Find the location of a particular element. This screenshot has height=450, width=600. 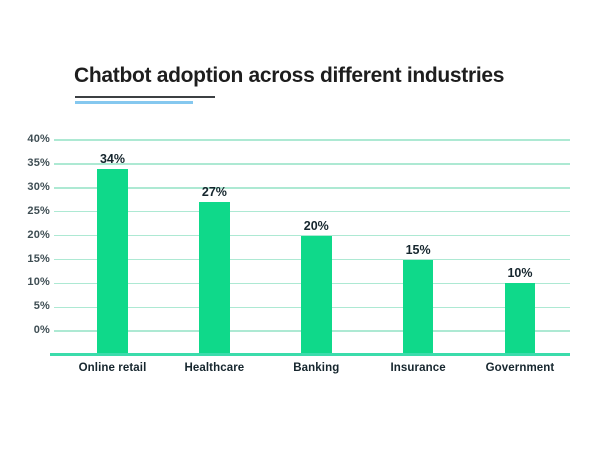

x-axis-category-label: Banking is located at coordinates (316, 368).